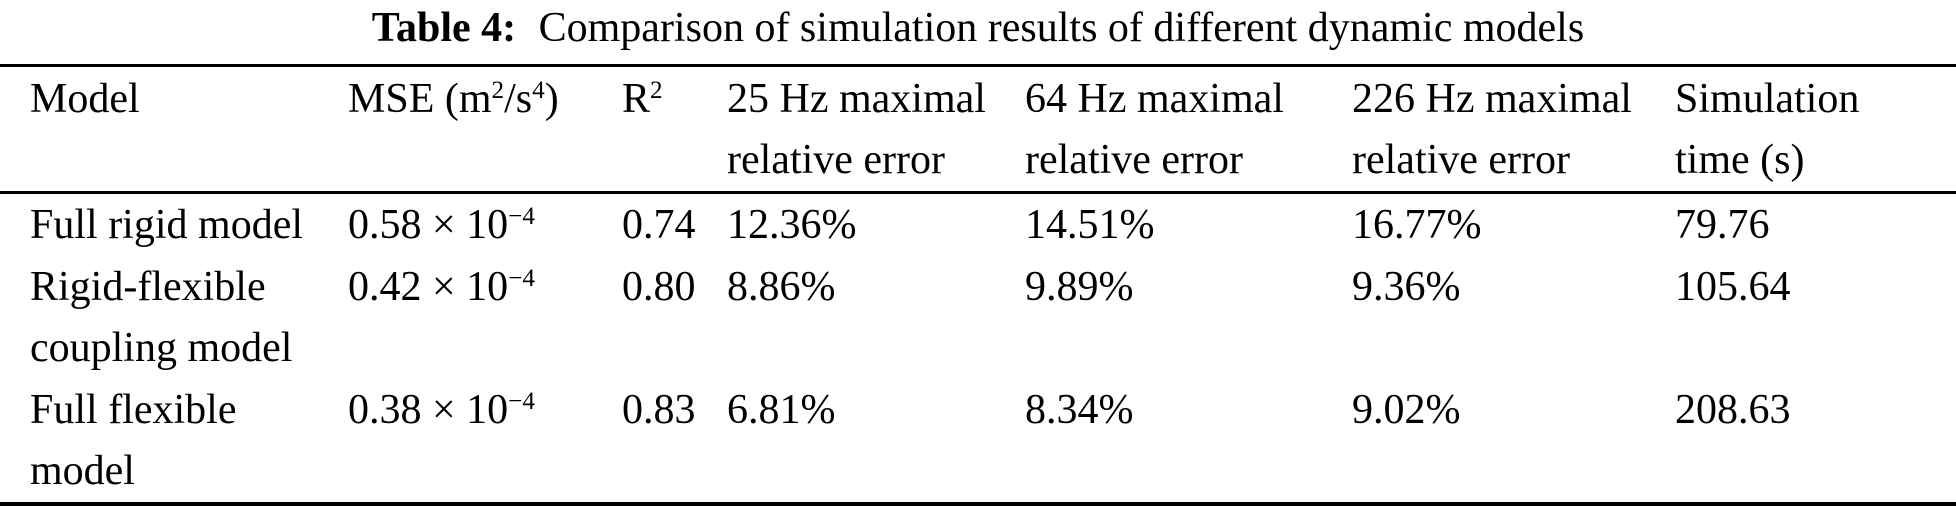 The image size is (1956, 506). Describe the element at coordinates (441, 287) in the screenshot. I see `cell-mse: 0.42 × 10⁻⁴` at that location.